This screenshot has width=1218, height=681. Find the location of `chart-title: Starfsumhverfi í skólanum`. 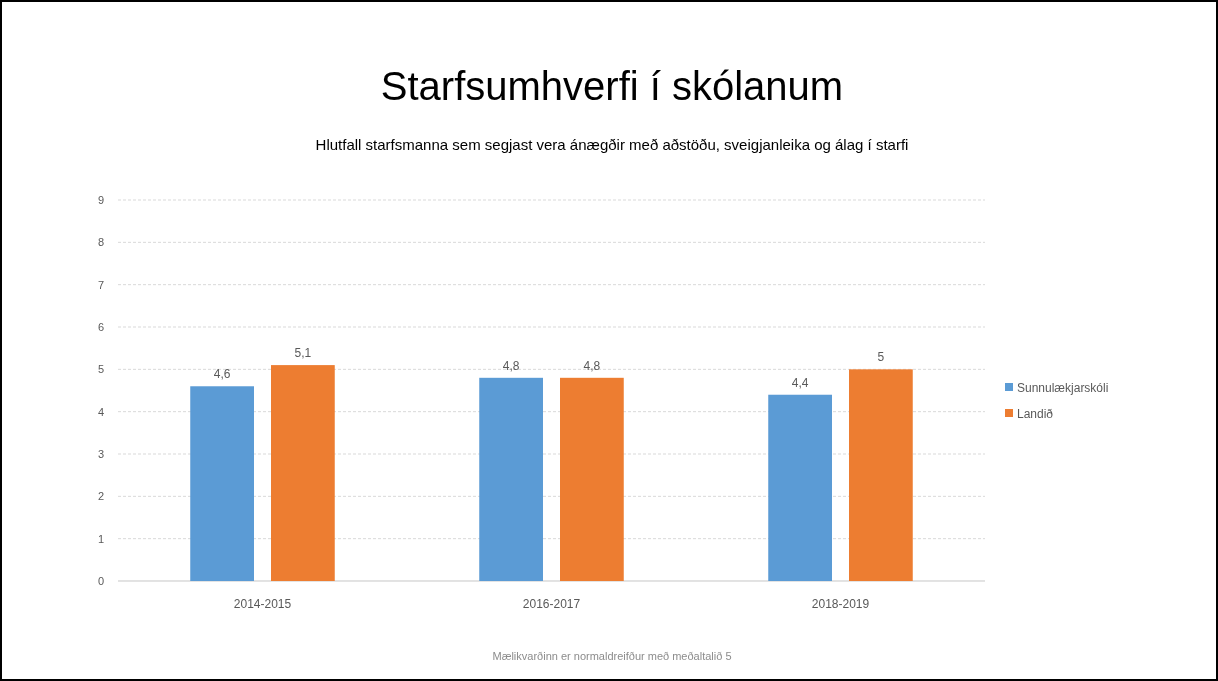

chart-title: Starfsumhverfi í skólanum is located at coordinates (612, 86).